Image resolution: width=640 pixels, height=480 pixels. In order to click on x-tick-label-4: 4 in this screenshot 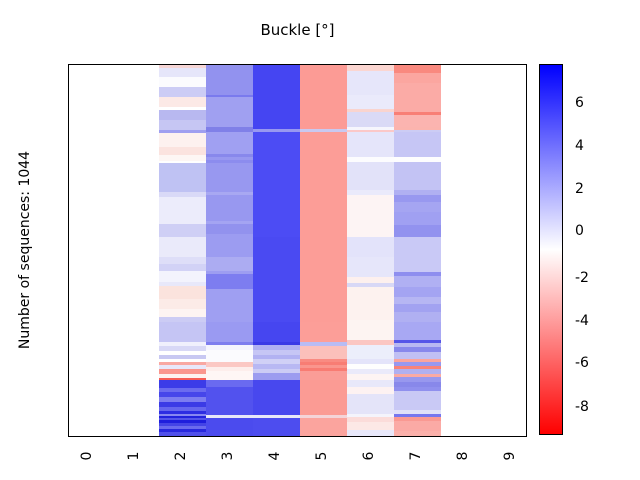, I will do `click(275, 456)`.